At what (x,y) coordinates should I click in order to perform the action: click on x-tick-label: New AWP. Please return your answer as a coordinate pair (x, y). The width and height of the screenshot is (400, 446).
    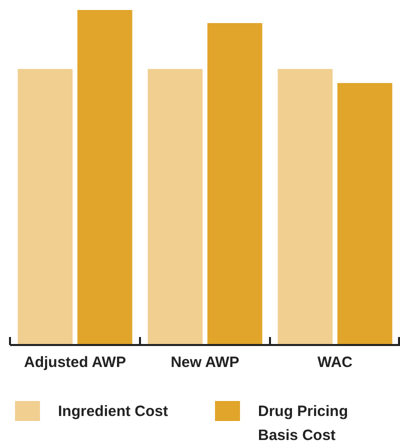
    Looking at the image, I should click on (205, 362).